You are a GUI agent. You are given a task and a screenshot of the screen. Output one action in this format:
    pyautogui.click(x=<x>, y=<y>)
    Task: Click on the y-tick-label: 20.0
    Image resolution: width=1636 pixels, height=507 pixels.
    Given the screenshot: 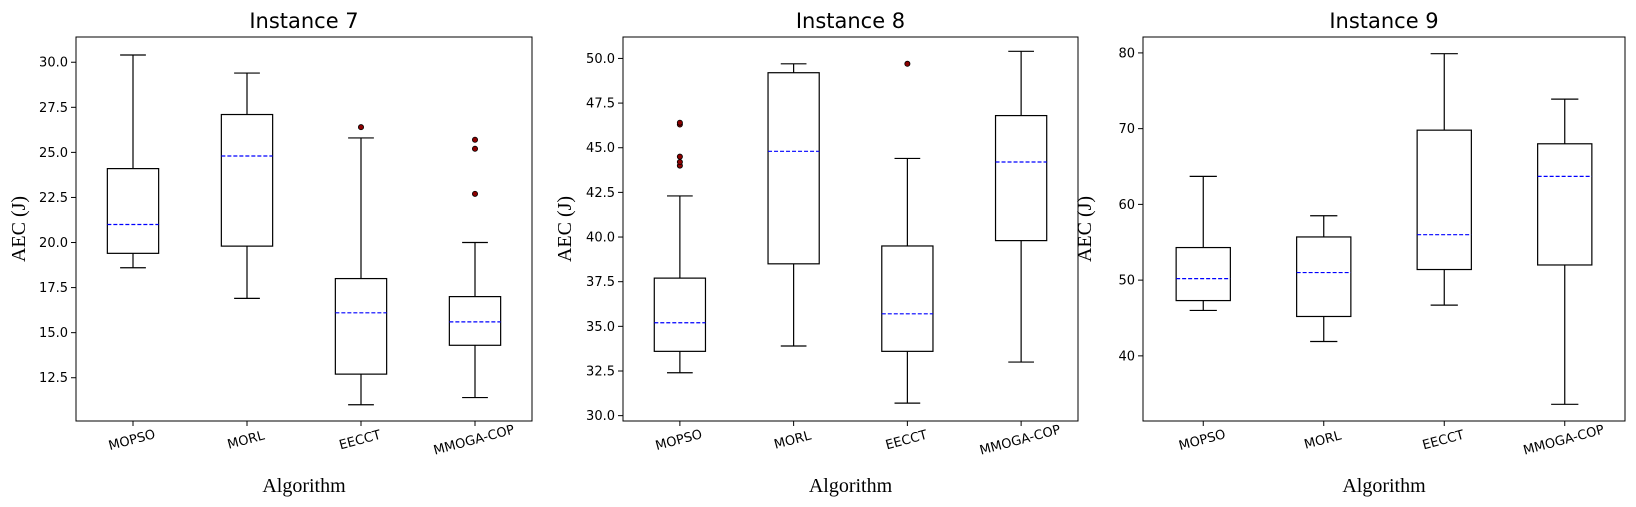 What is the action you would take?
    pyautogui.click(x=53, y=243)
    